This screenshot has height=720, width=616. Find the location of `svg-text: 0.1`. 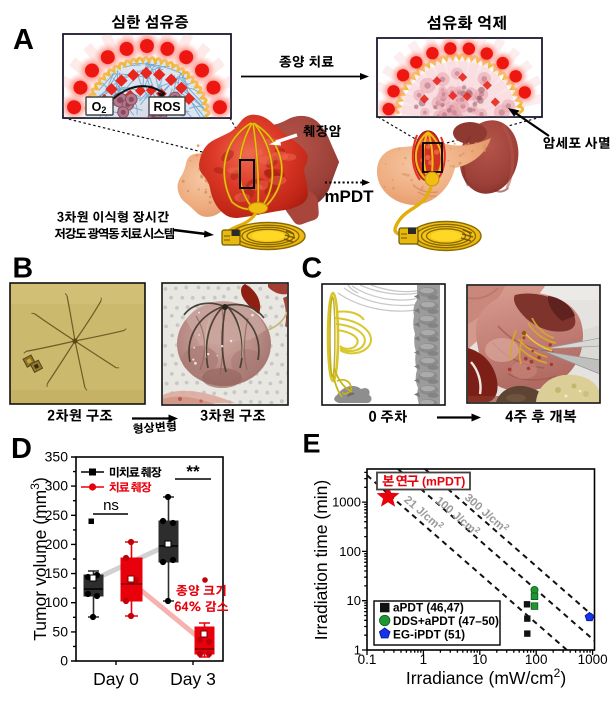

svg-text: 0.1 is located at coordinates (367, 659).